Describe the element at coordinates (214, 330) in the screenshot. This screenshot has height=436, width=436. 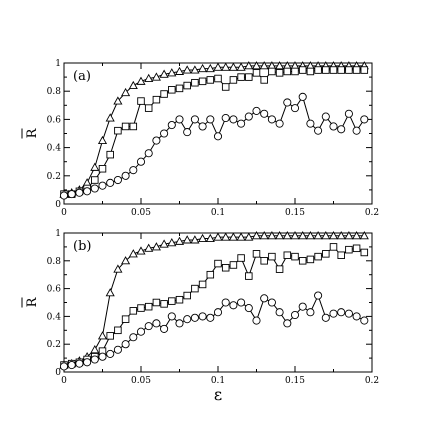
I see `series-line-circle` at that location.